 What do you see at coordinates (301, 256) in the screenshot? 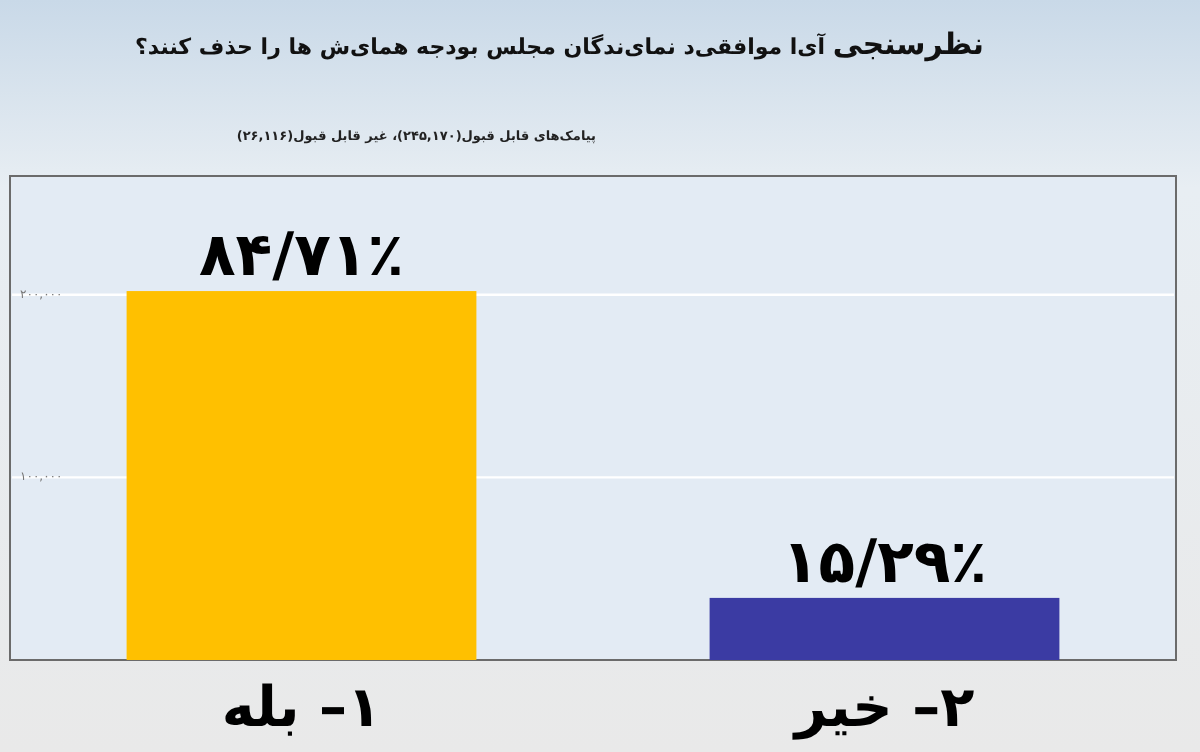
I see `data-label: ۸۴/۷۱٪` at bounding box center [301, 256].